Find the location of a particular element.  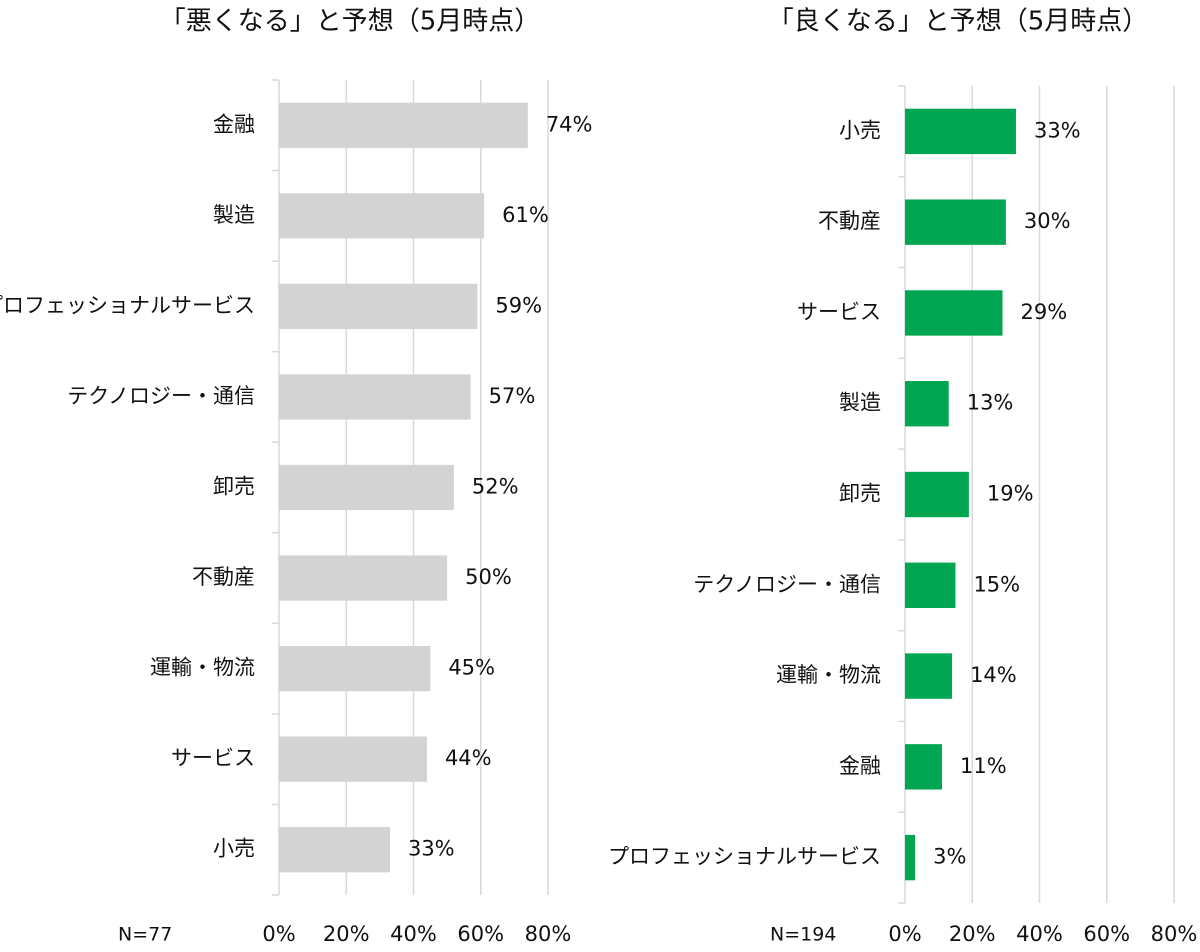

value-label: 13% is located at coordinates (990, 403).